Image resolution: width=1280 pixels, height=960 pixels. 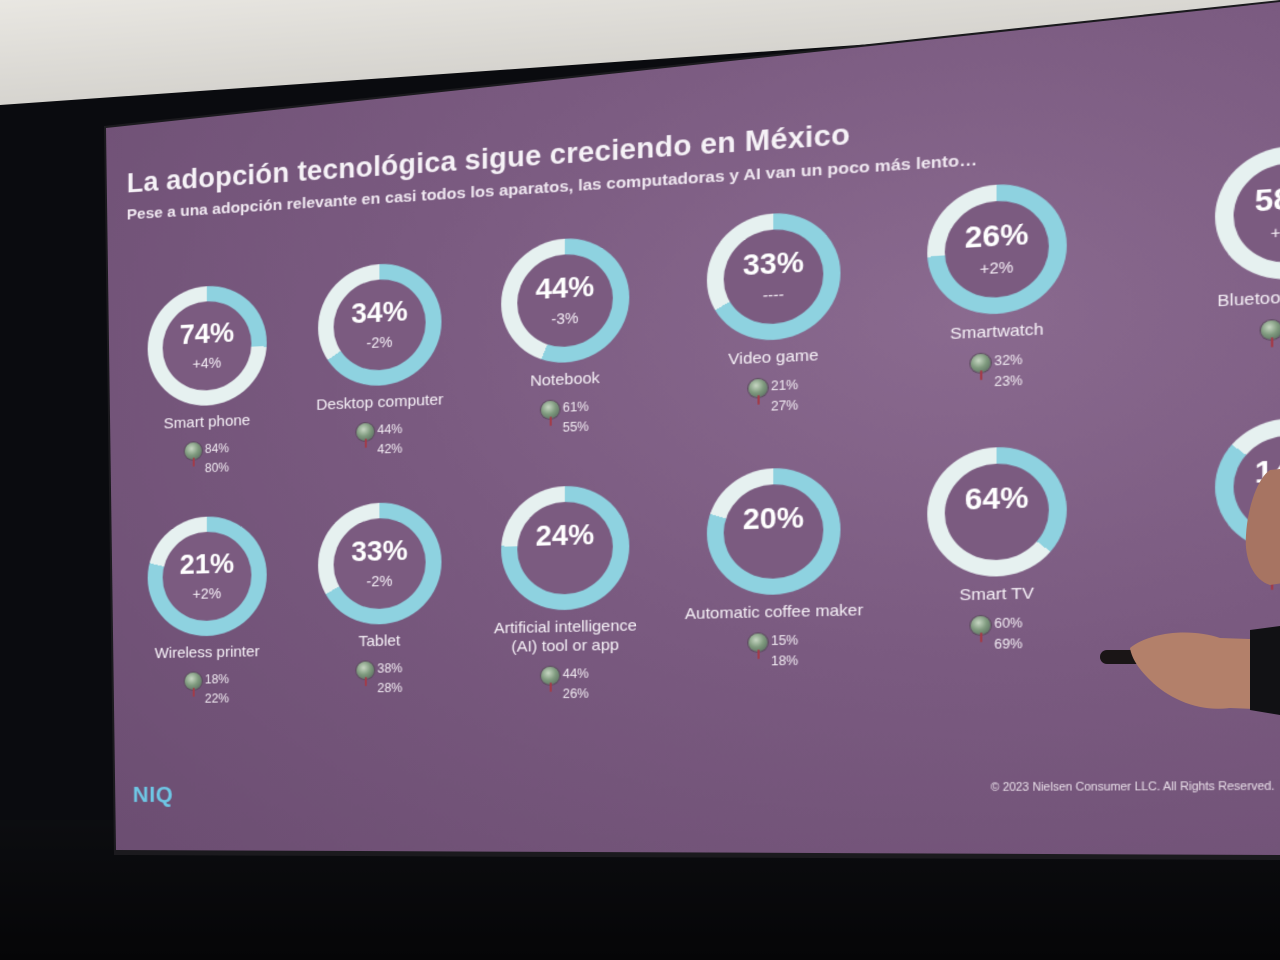 I want to click on adoption-donut: 20%, so click(x=774, y=531).